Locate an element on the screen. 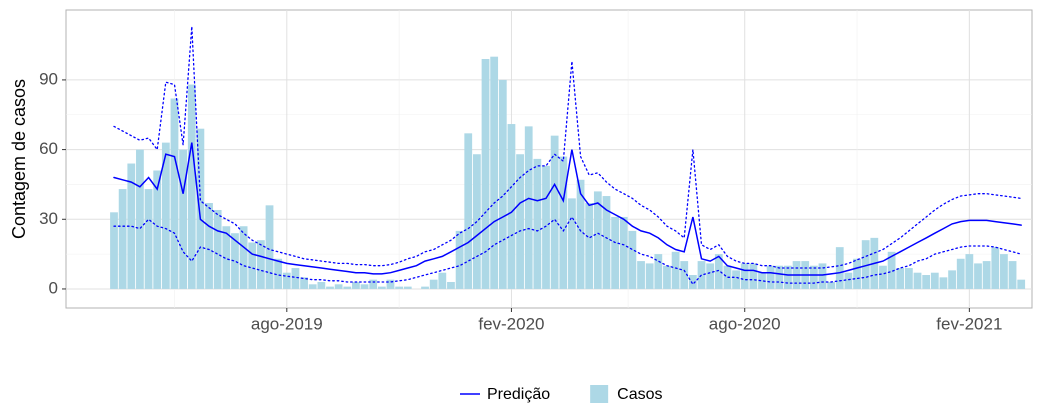 The height and width of the screenshot is (404, 1062). legend-label: Casos is located at coordinates (639, 394).